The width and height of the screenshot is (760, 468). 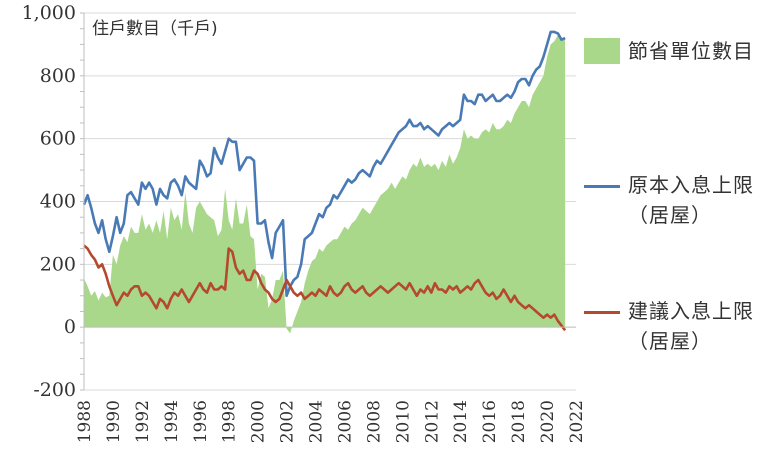 What do you see at coordinates (577, 421) in the screenshot?
I see `x-tick-label: 2022` at bounding box center [577, 421].